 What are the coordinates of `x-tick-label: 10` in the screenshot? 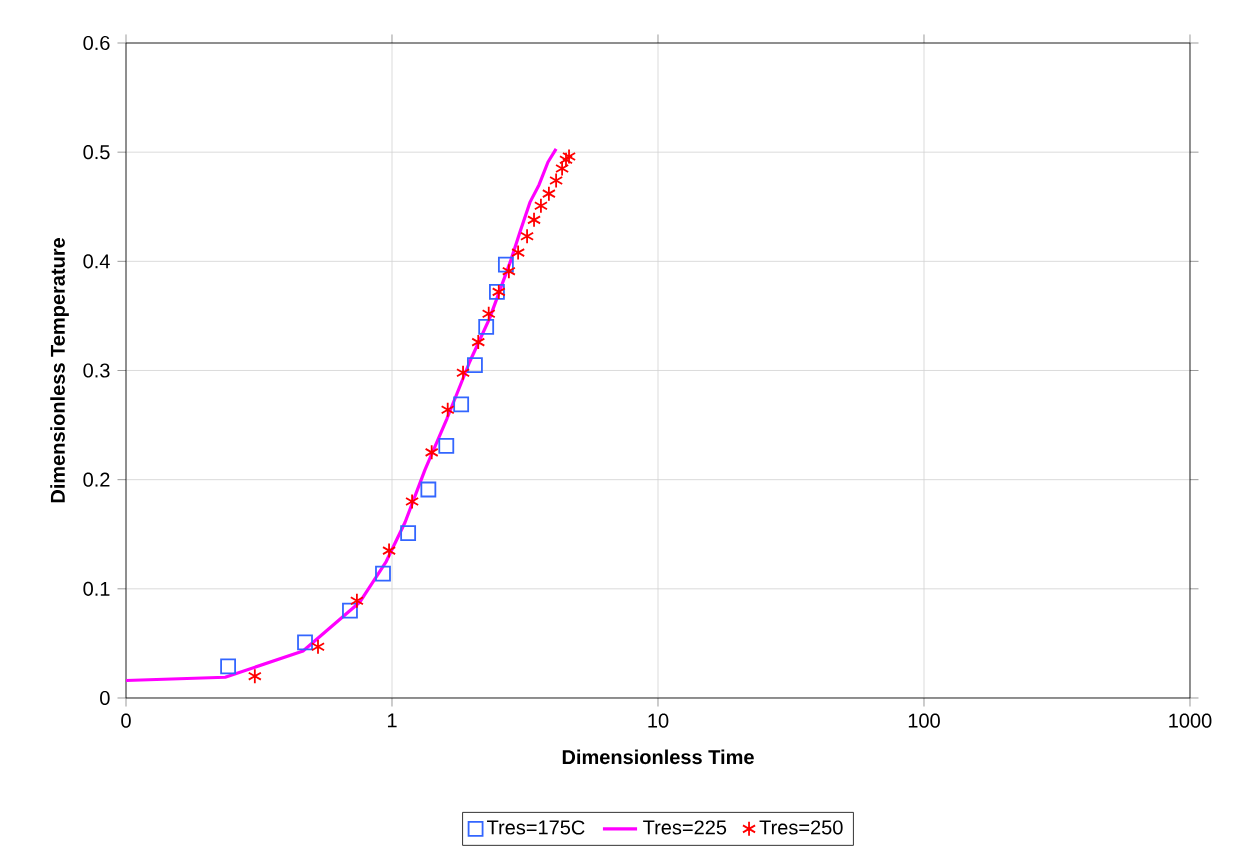 It's located at (658, 720).